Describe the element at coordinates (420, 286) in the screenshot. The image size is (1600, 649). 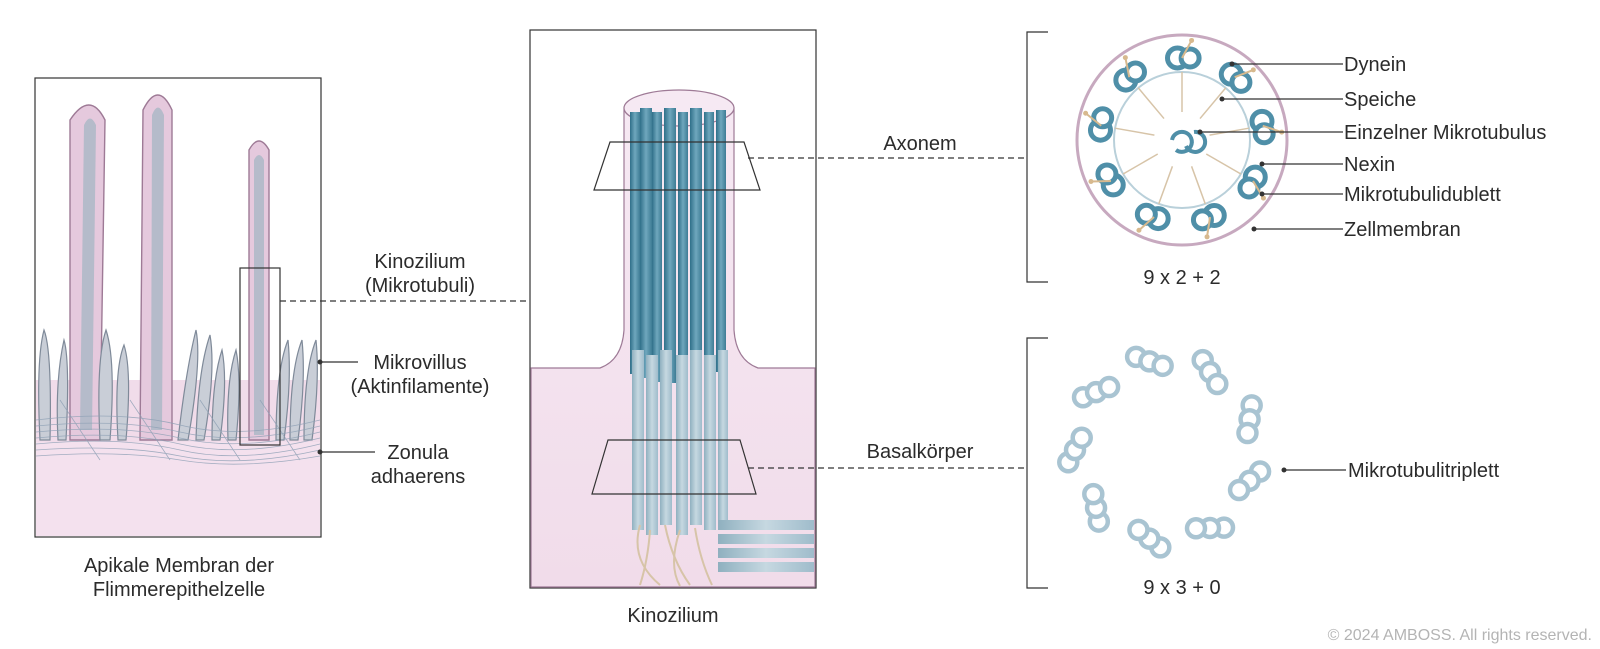
I see `kinozilium-label-line2: (Mikrotubuli)` at that location.